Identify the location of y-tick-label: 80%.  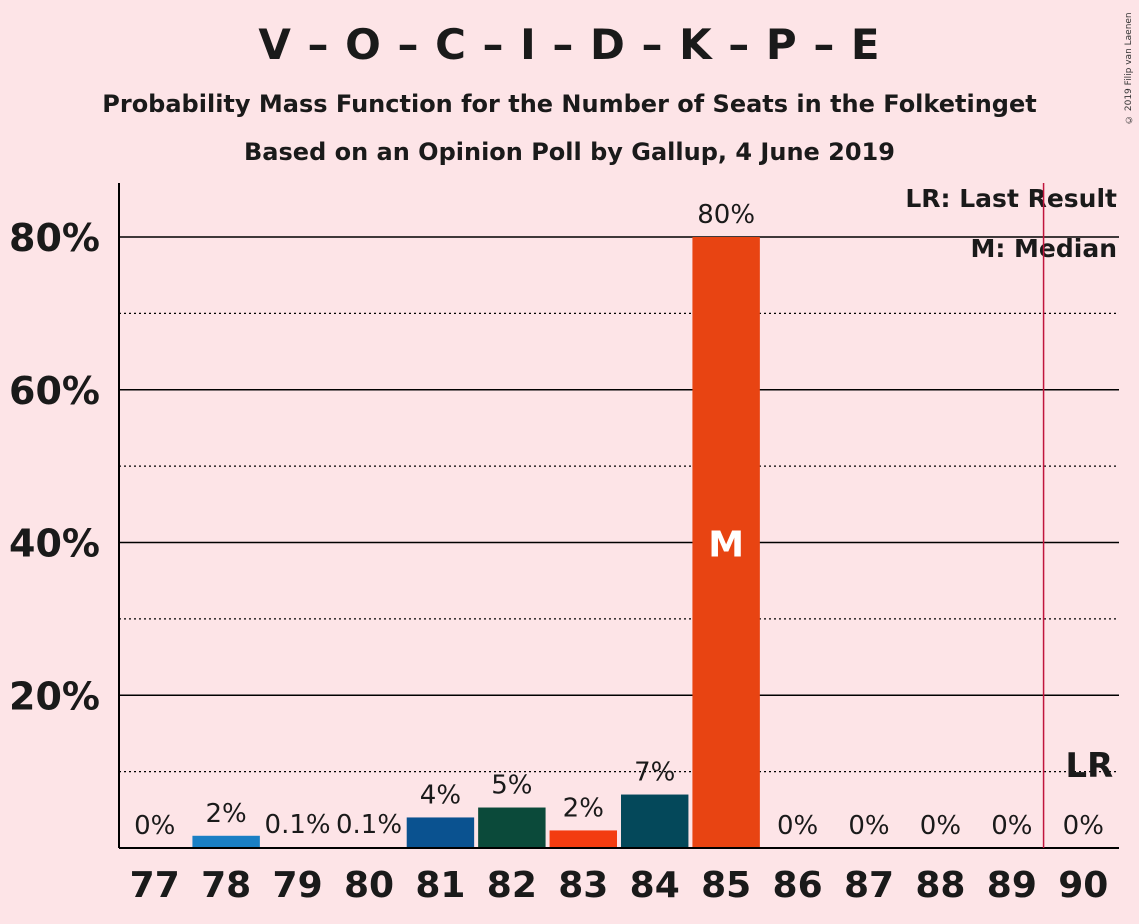
(54, 238).